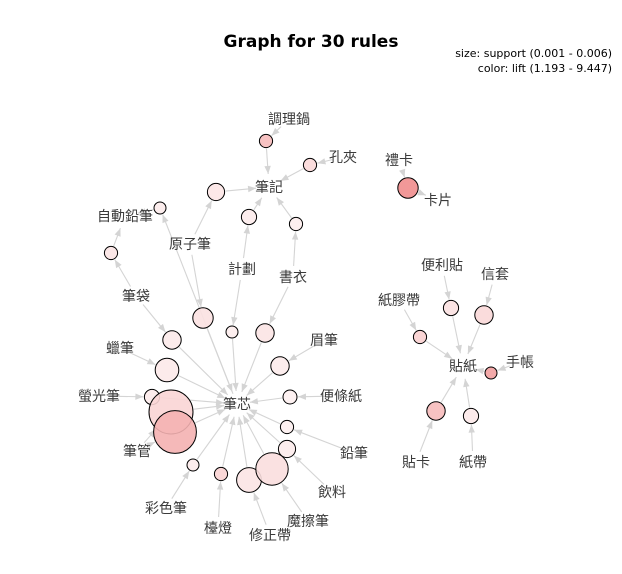 This screenshot has width=622, height=574. I want to click on chart-title: Graph for 30 rules, so click(311, 42).